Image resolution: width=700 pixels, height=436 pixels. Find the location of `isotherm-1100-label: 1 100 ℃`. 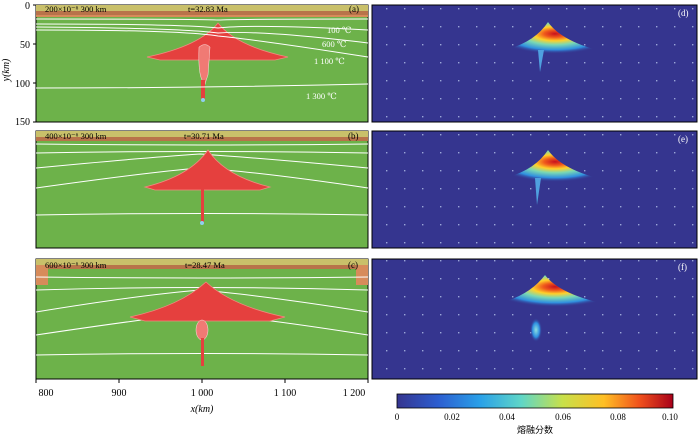

isotherm-1100-label: 1 100 ℃ is located at coordinates (329, 61).